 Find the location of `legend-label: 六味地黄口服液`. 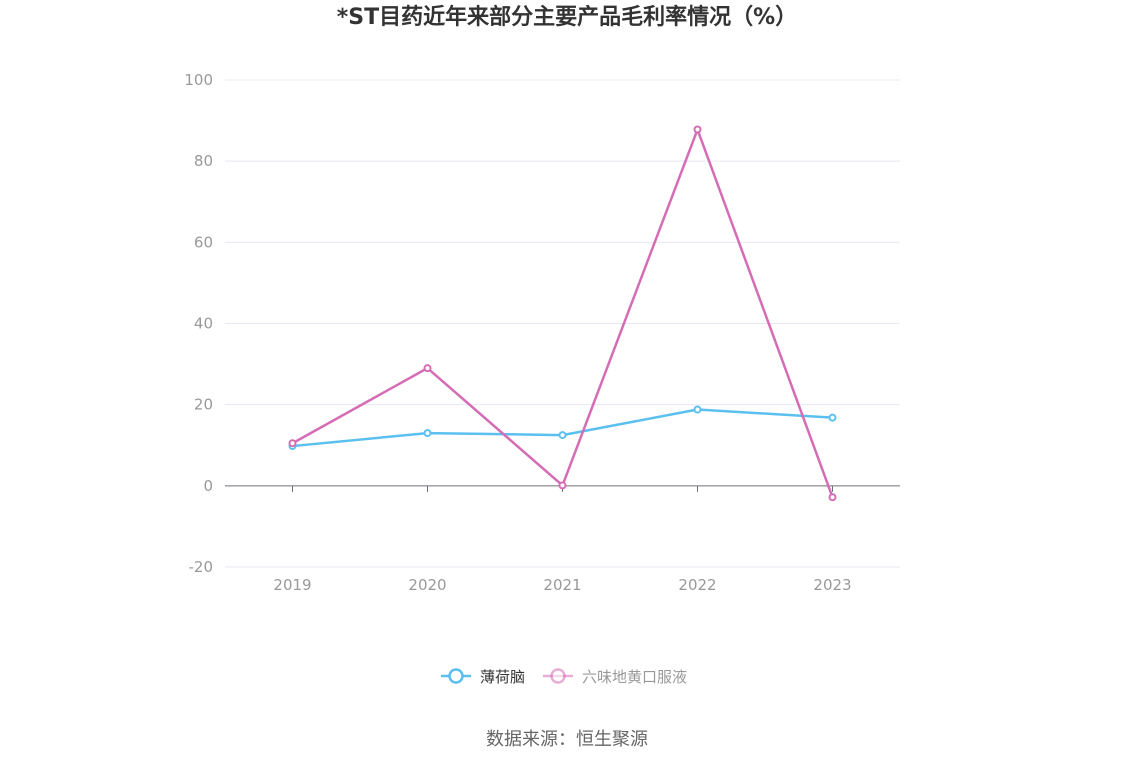

legend-label: 六味地黄口服液 is located at coordinates (634, 677).